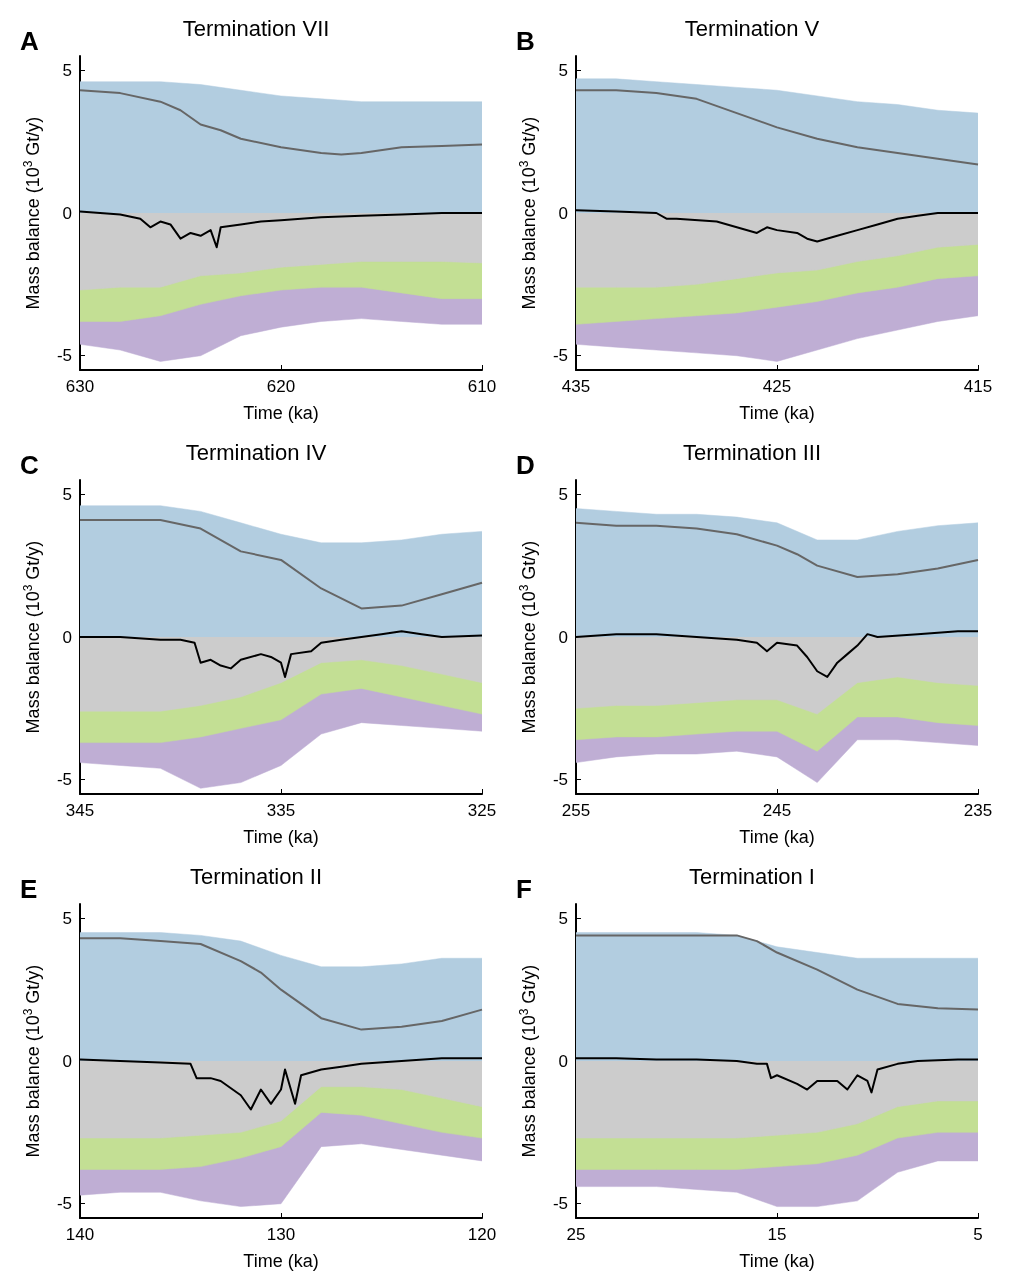 This screenshot has height=1274, width=1013. I want to click on x-tick-label: 15, so click(777, 1234).